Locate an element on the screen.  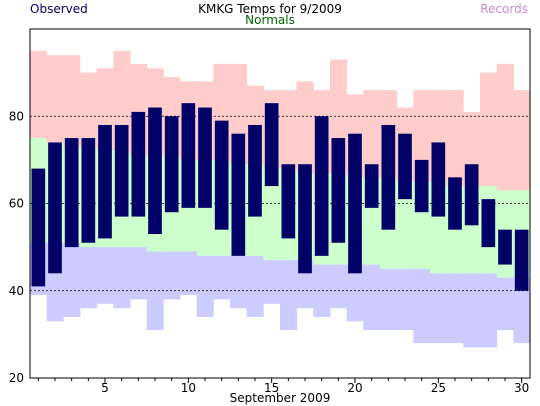
x-axis-label: September 2009 is located at coordinates (280, 398).